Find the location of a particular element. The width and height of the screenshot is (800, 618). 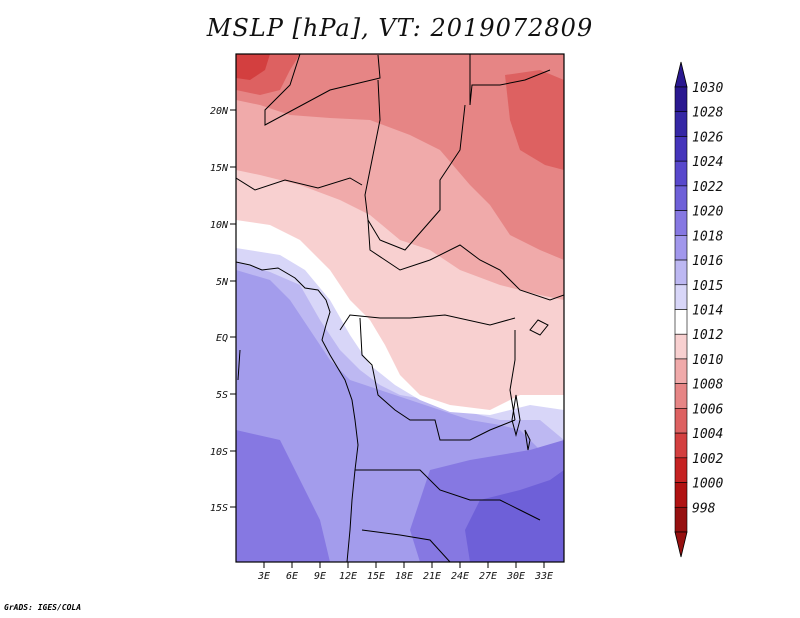

colorbar-arrow-top is located at coordinates (681, 74).